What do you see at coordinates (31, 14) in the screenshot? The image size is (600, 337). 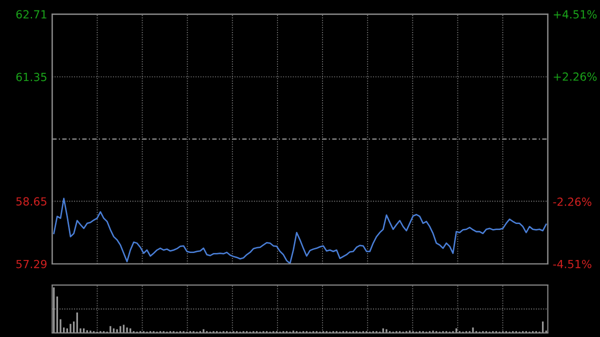 I see `y-tick-label: 62.71` at bounding box center [31, 14].